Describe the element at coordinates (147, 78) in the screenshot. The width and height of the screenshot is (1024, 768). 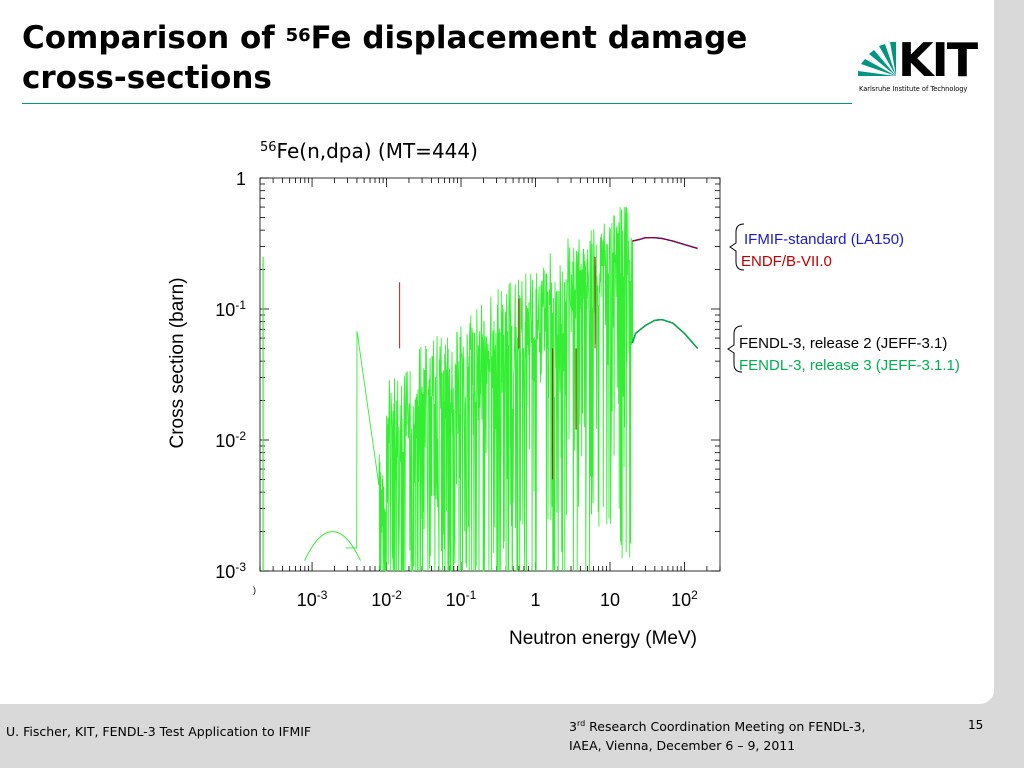
I see `title-line2: cross-sections` at that location.